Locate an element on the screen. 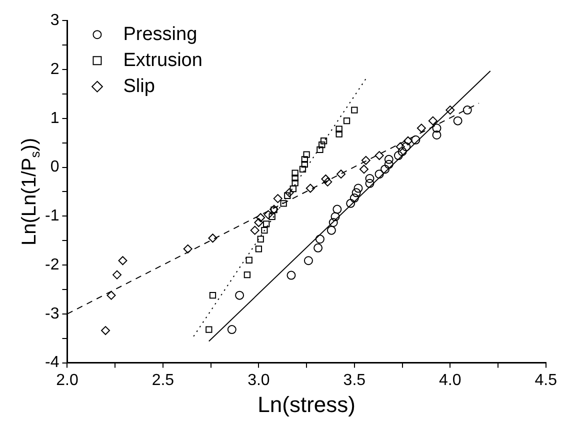  y-tick-label: -1 is located at coordinates (52, 216).